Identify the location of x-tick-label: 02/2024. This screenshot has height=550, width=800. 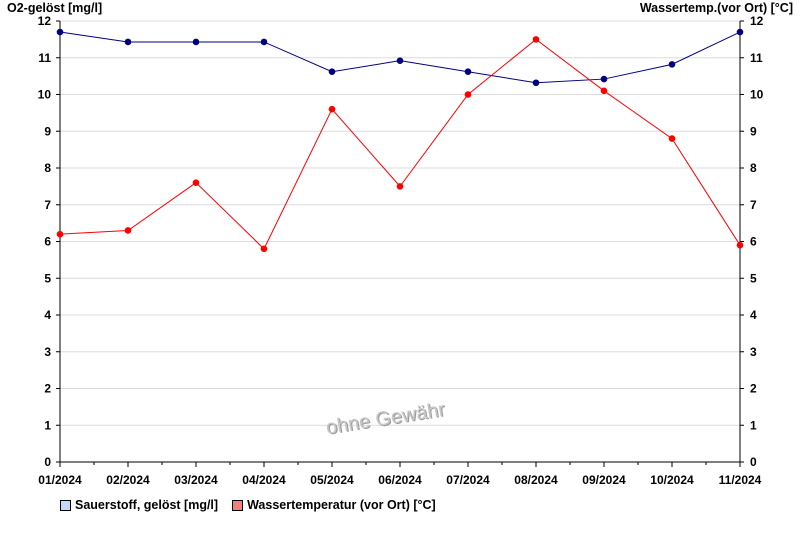
(128, 480).